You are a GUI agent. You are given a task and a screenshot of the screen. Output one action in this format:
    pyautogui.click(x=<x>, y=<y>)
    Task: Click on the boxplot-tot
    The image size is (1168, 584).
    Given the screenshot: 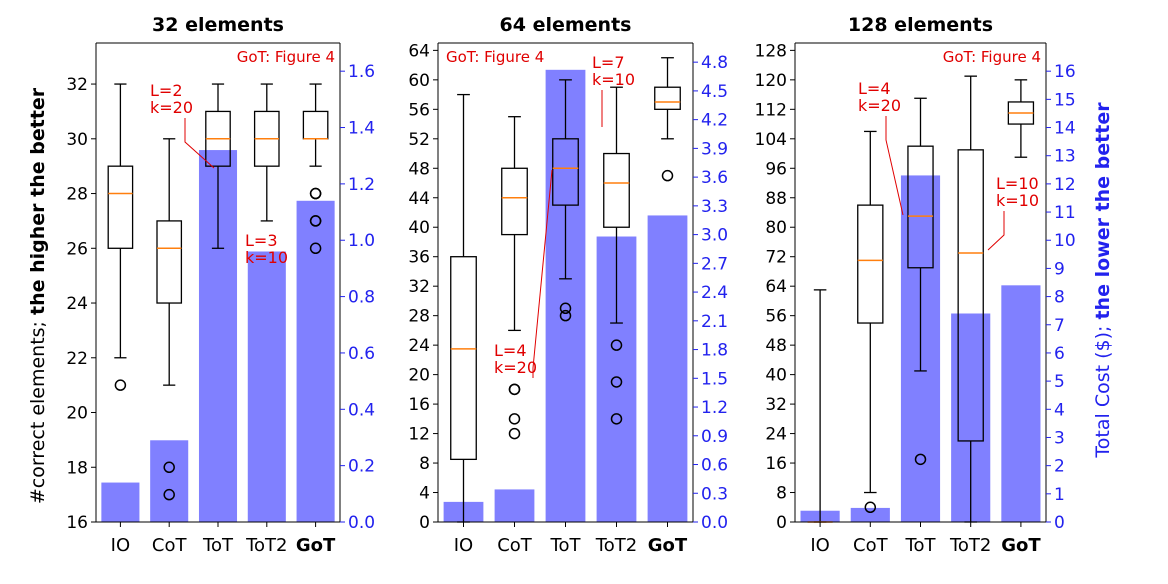 What is the action you would take?
    pyautogui.click(x=920, y=281)
    